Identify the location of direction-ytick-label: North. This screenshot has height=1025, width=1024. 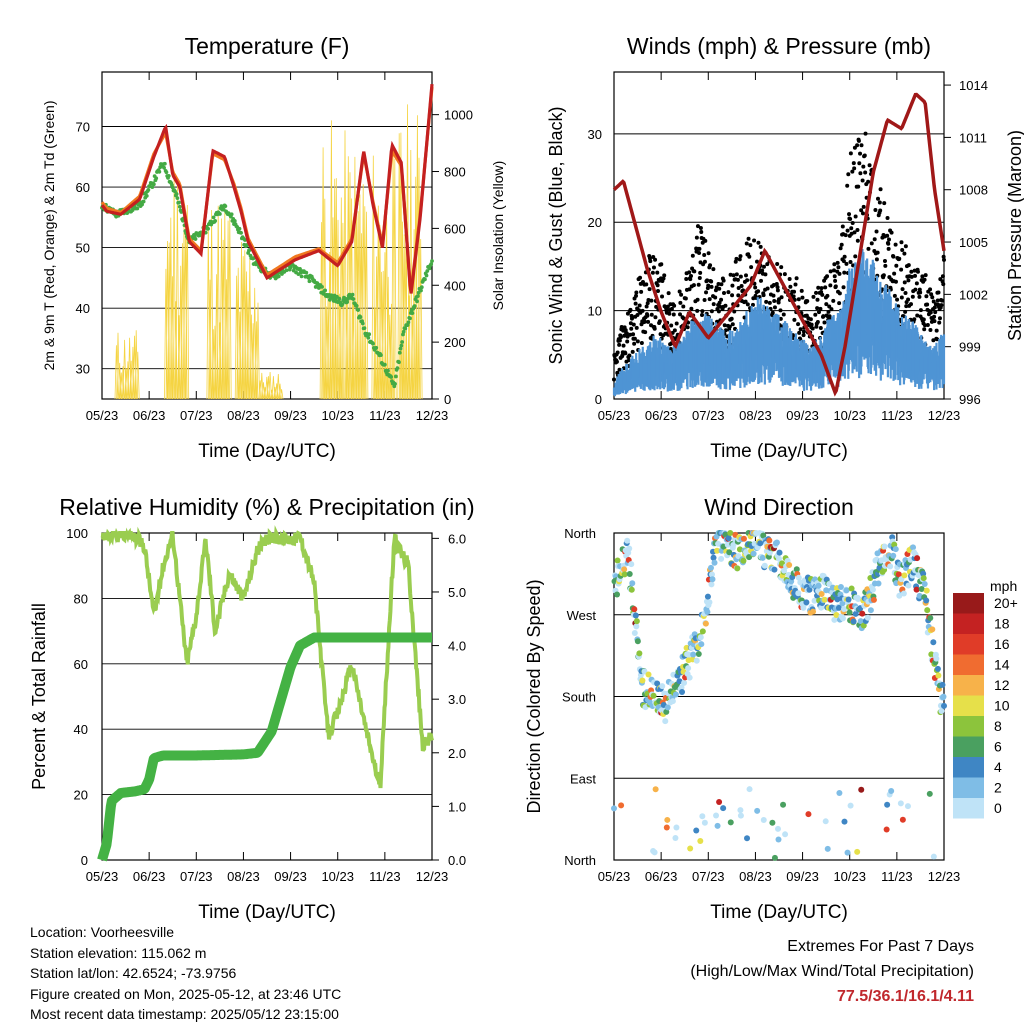
(580, 860).